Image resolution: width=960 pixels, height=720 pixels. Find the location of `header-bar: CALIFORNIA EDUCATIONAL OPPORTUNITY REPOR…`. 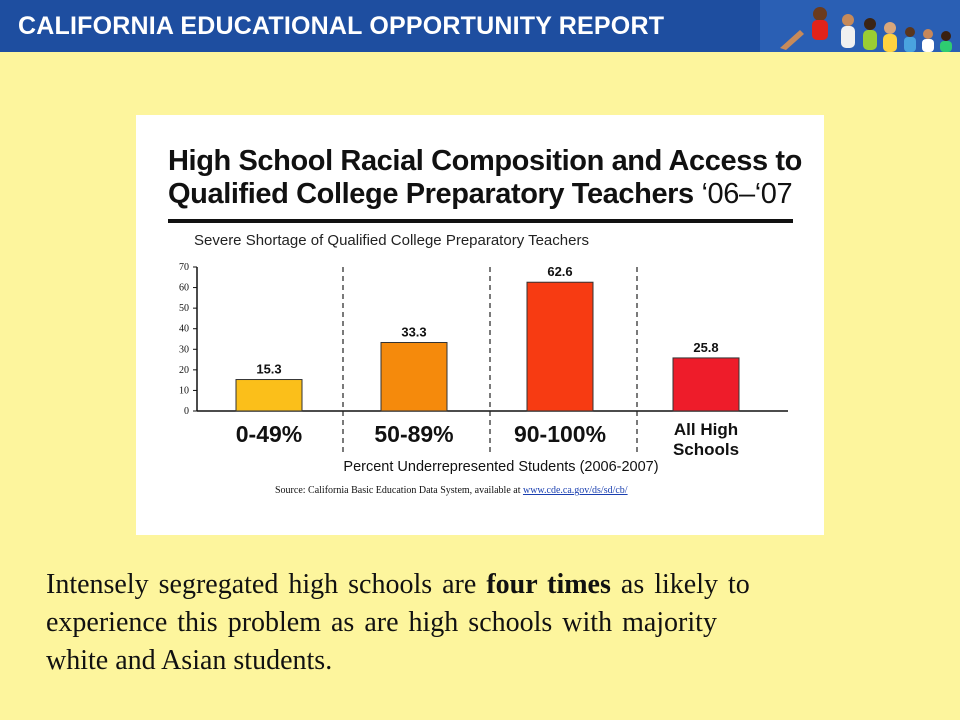

header-bar: CALIFORNIA EDUCATIONAL OPPORTUNITY REPOR… is located at coordinates (480, 26).